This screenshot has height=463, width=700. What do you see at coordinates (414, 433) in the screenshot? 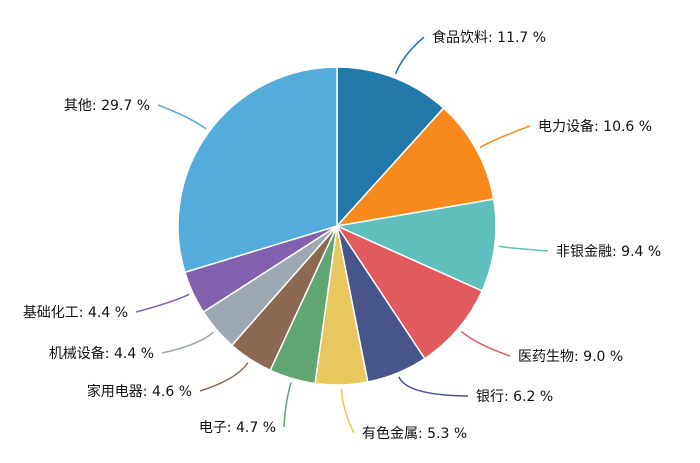
I see `slice-5-label: 有色金属: 5.3 %` at bounding box center [414, 433].